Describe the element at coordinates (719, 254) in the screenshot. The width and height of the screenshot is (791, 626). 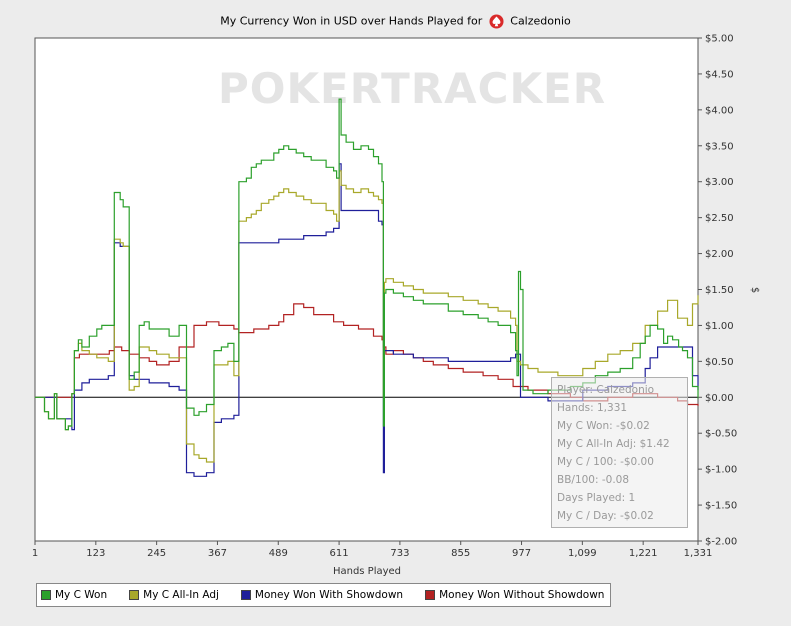
I see `y-tick-label: $2.00` at that location.